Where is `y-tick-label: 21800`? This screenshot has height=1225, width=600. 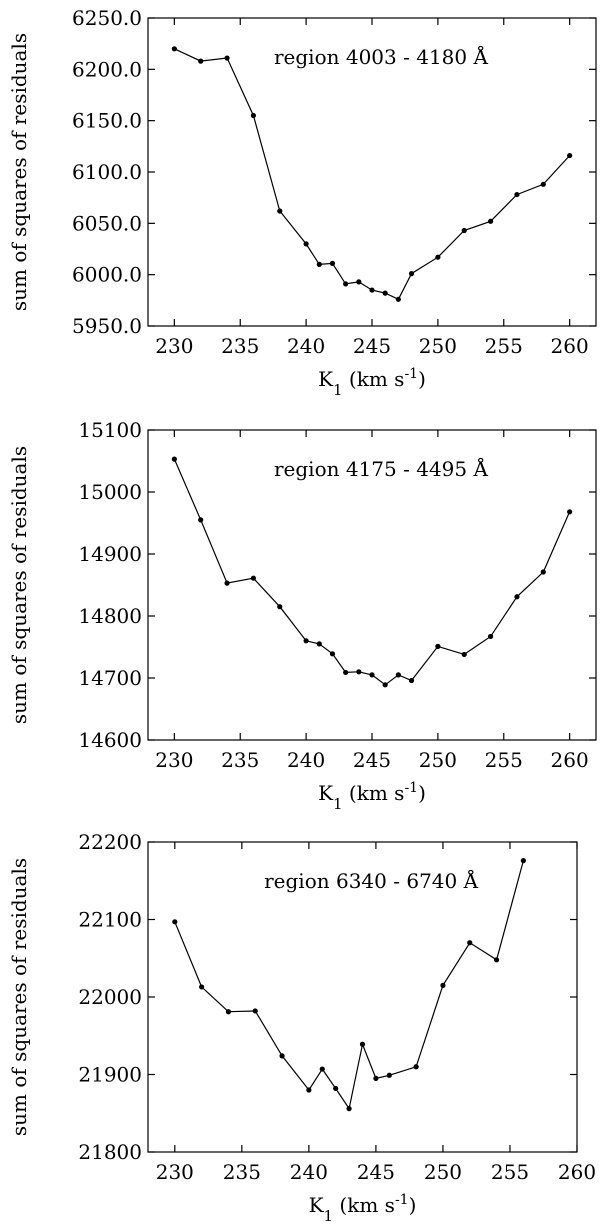
y-tick-label: 21800 is located at coordinates (110, 1152).